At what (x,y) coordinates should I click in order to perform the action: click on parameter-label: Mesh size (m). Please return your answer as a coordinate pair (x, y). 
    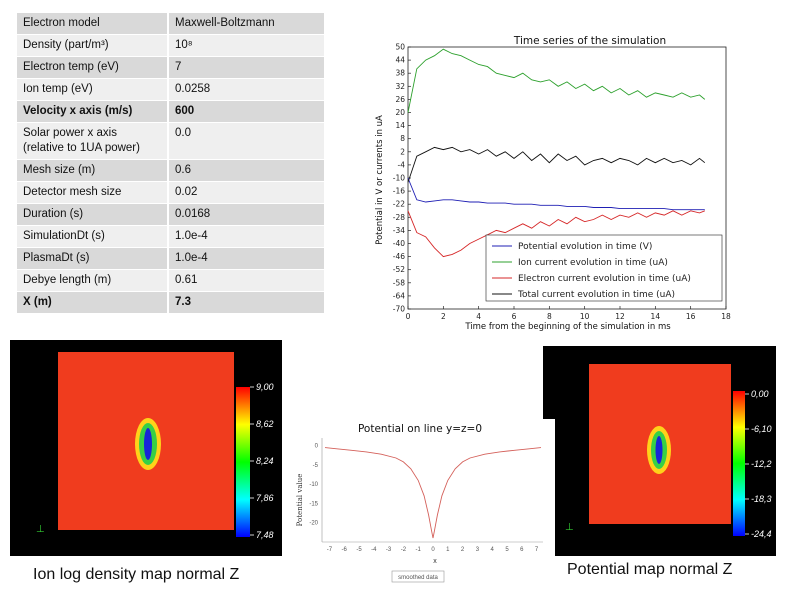
    Looking at the image, I should click on (93, 170).